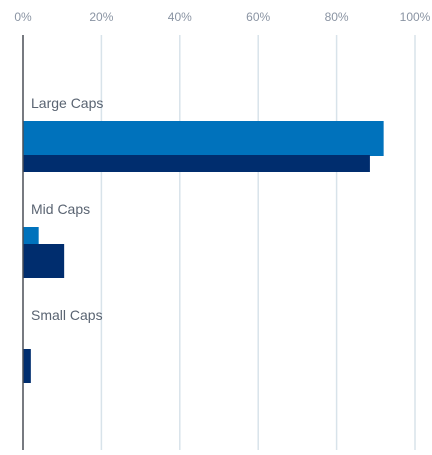 The height and width of the screenshot is (455, 432). I want to click on x-tick-label: 60%, so click(258, 17).